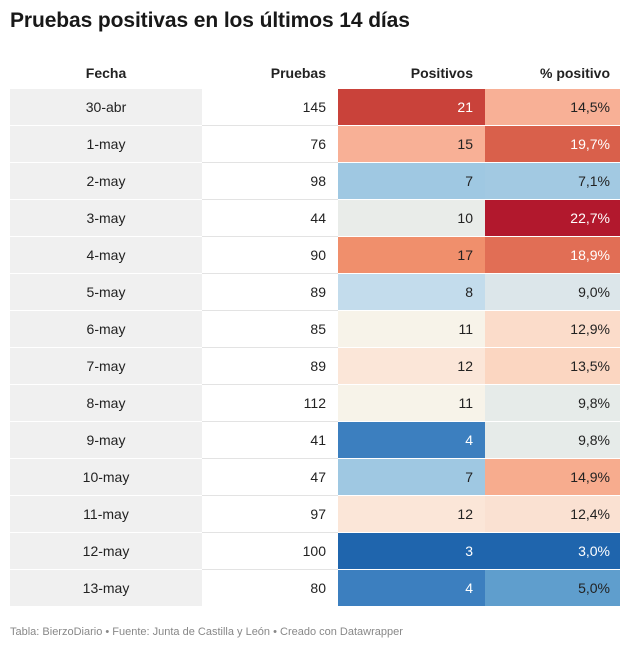  I want to click on table-row: 12-may 100 3 3,0%, so click(315, 551).